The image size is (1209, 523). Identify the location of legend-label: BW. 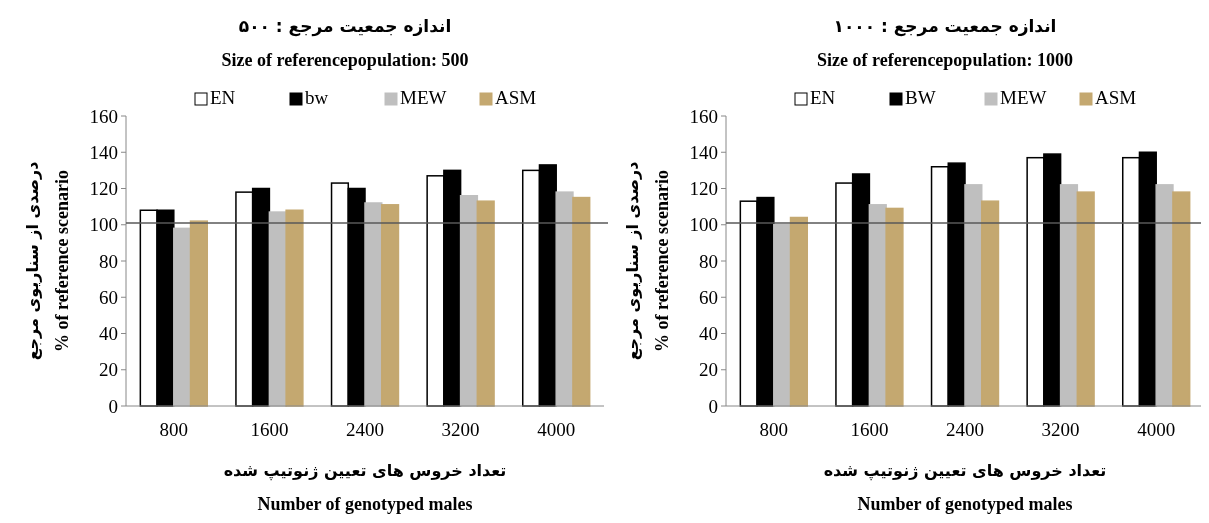
(920, 97).